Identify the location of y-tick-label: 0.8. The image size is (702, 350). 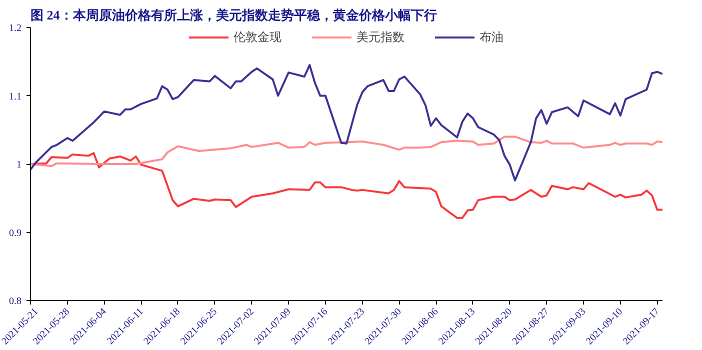
(15, 301).